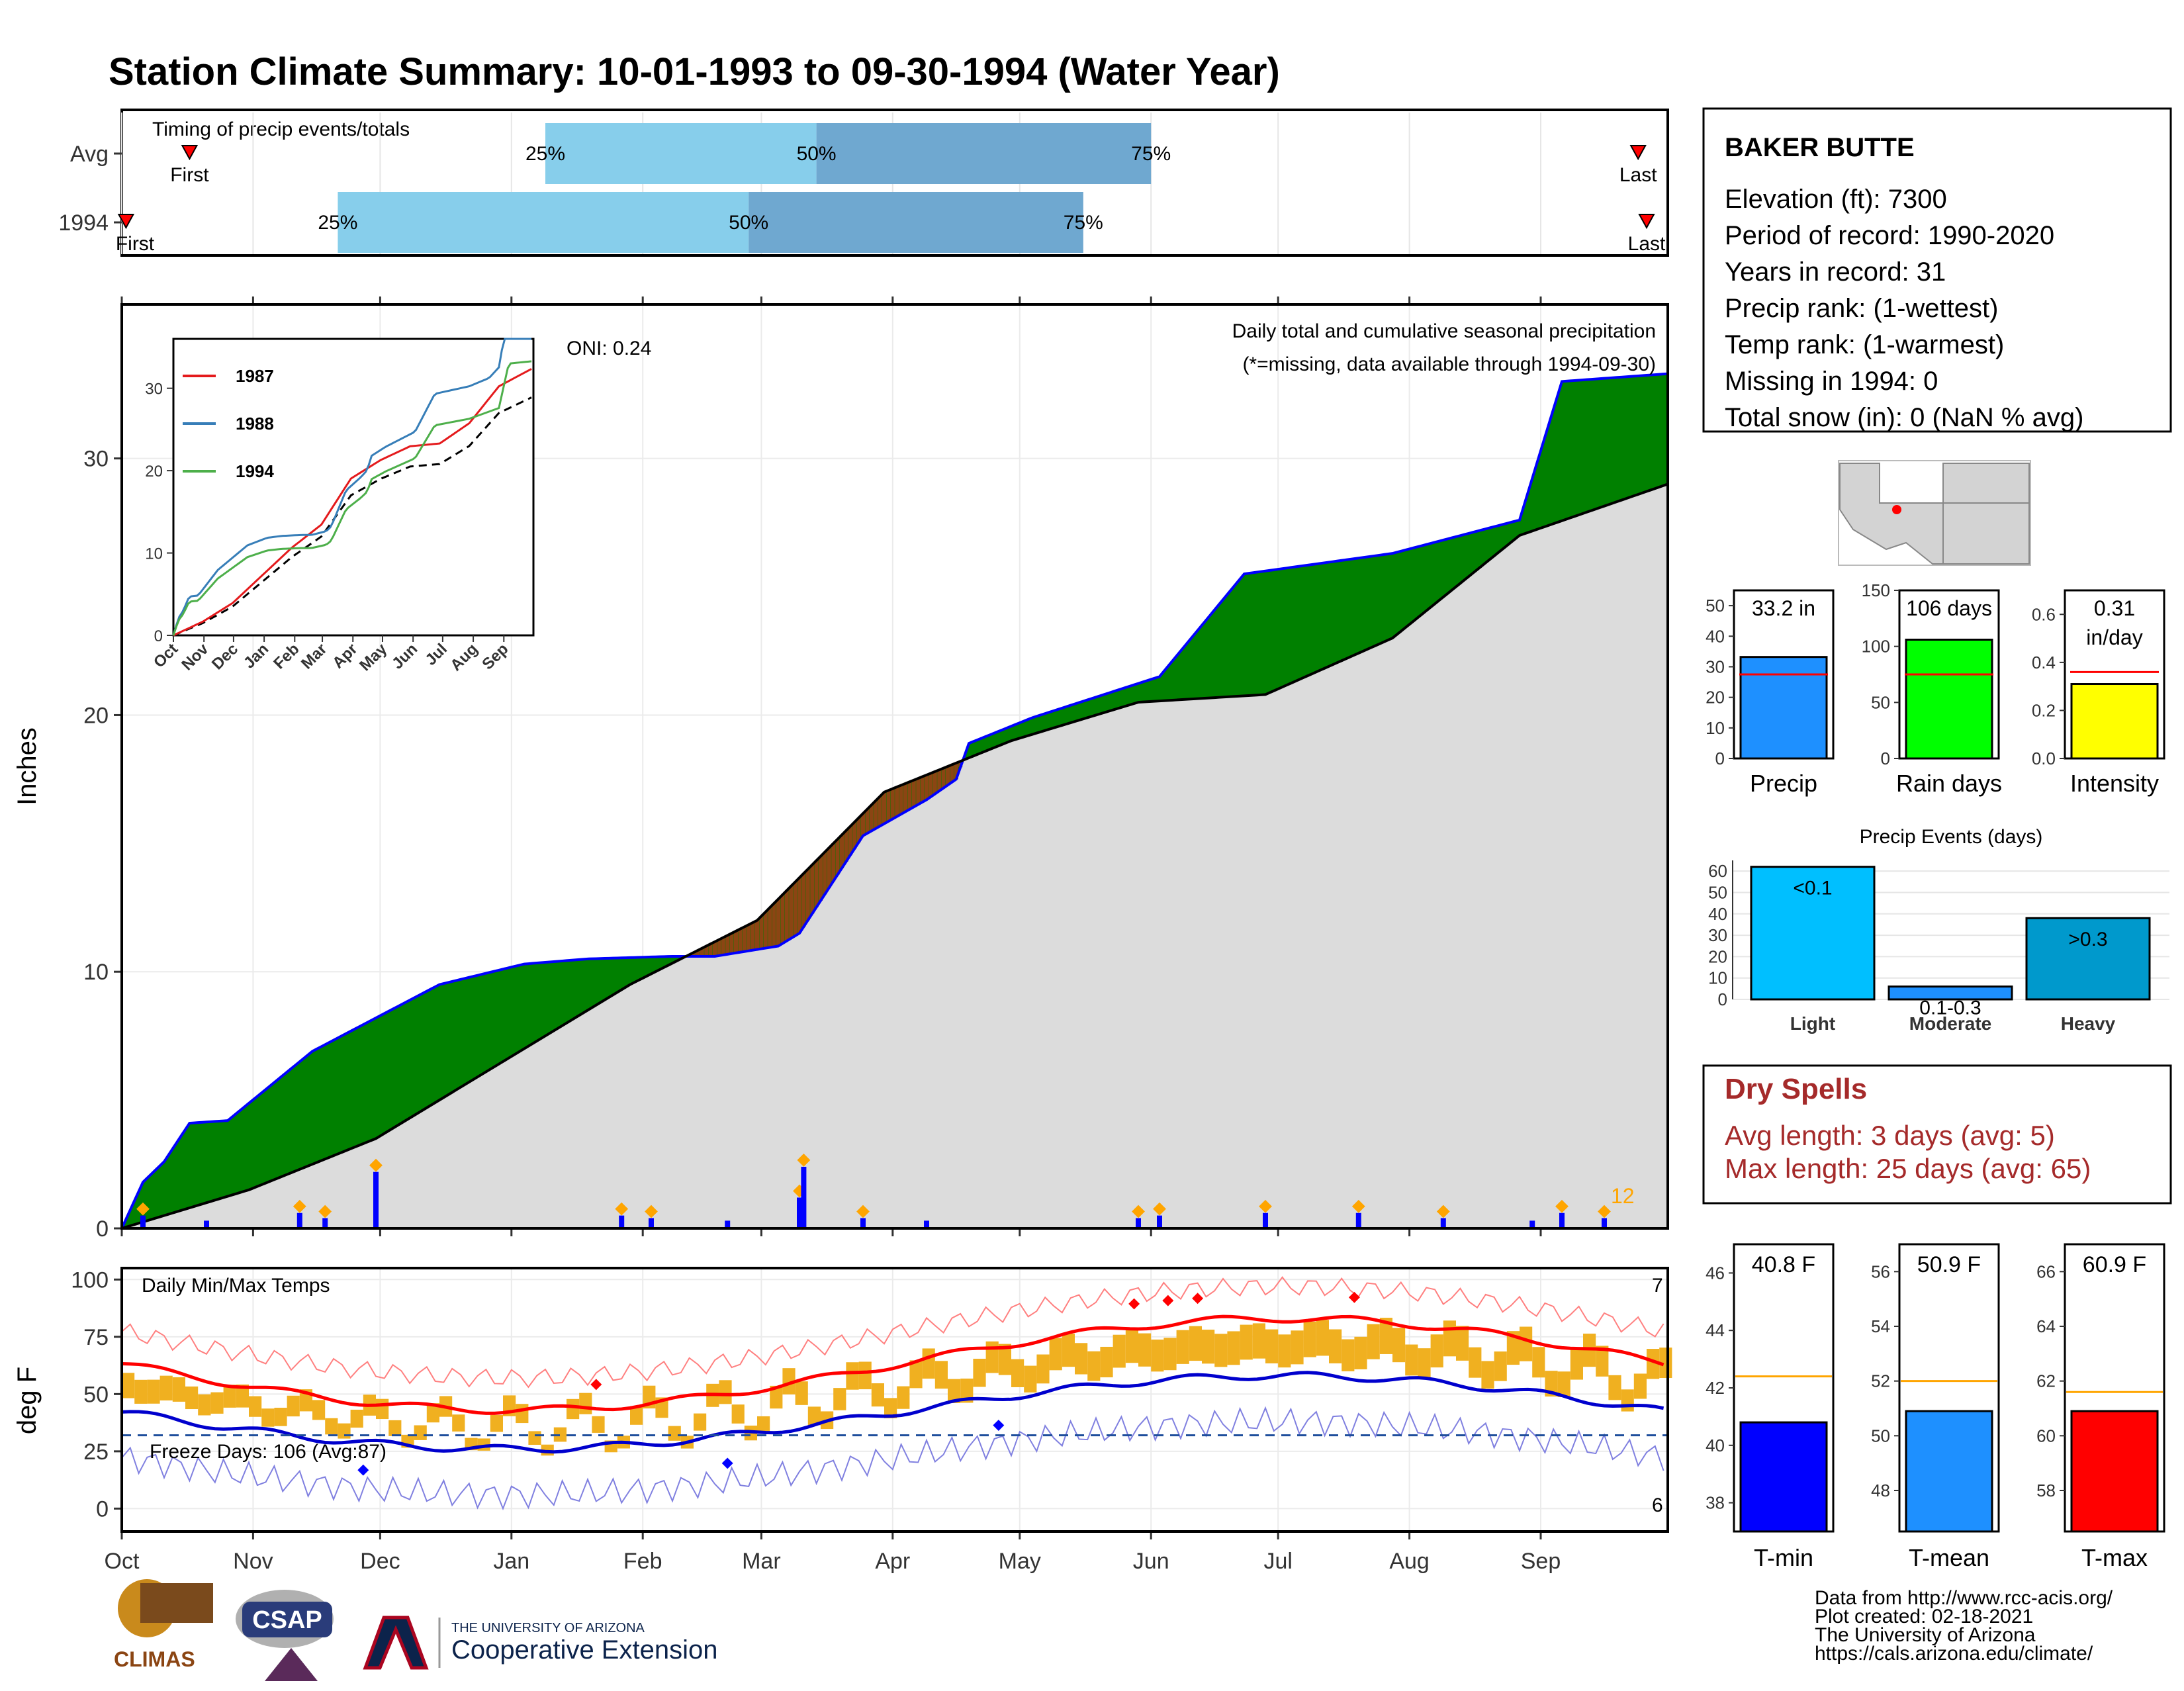  What do you see at coordinates (255, 471) in the screenshot?
I see `inset-legend-label: 1994` at bounding box center [255, 471].